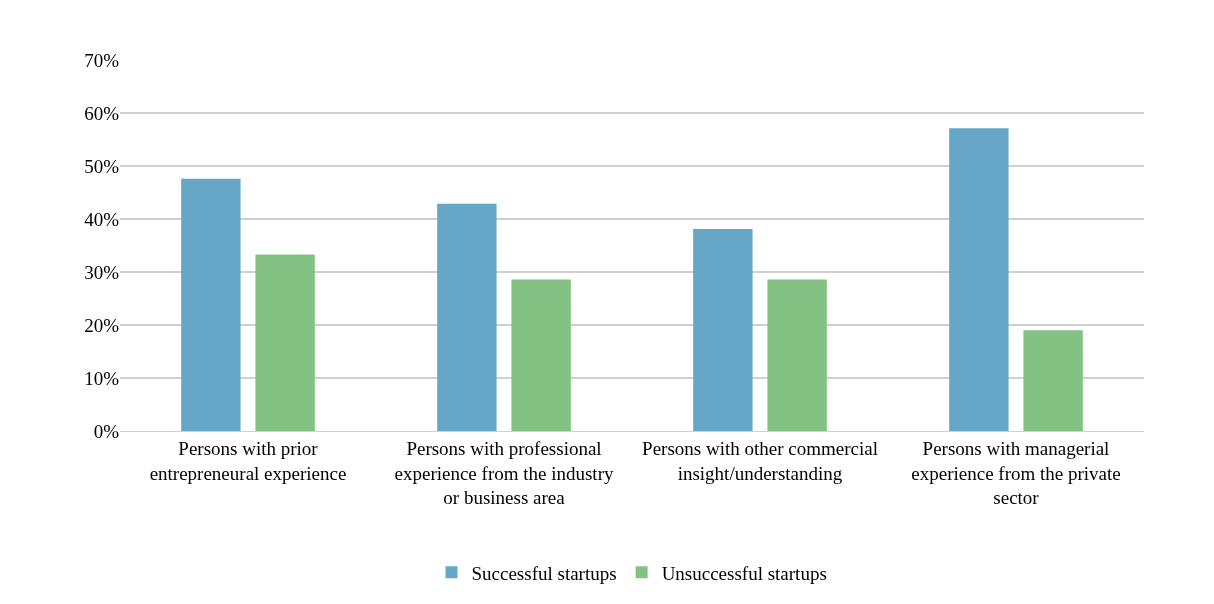 The height and width of the screenshot is (604, 1214). What do you see at coordinates (102, 113) in the screenshot?
I see `y-tick-label: 60%` at bounding box center [102, 113].